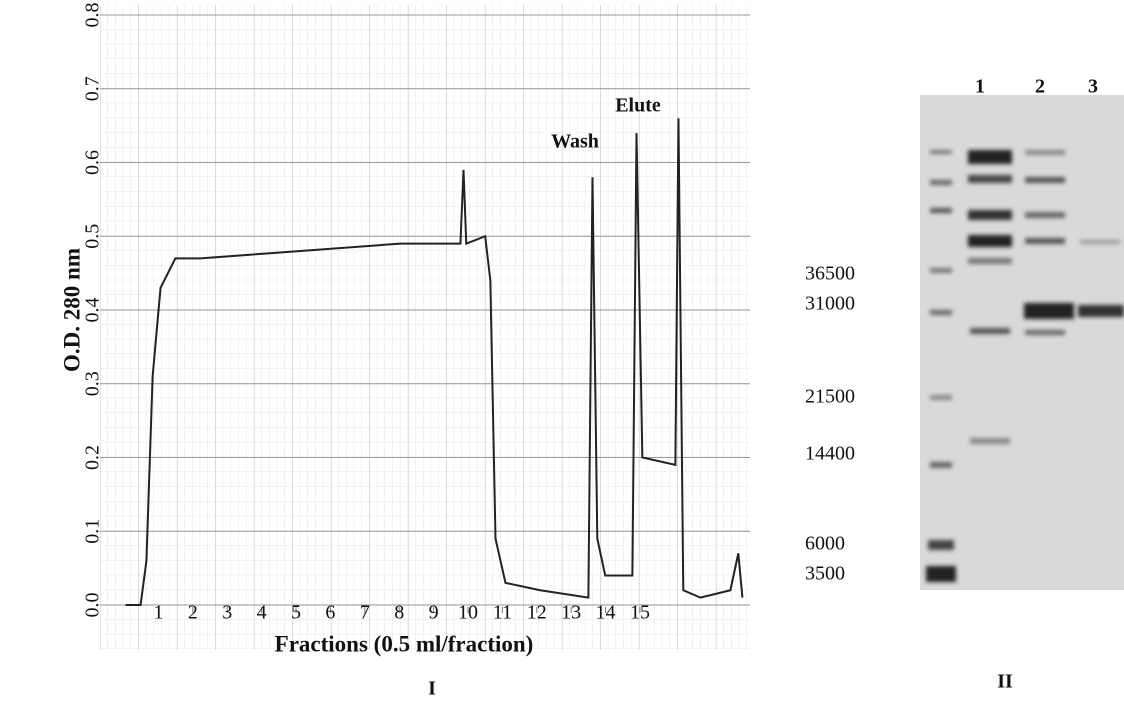 Image resolution: width=1124 pixels, height=711 pixels. I want to click on x-tick-label: 7, so click(365, 613).